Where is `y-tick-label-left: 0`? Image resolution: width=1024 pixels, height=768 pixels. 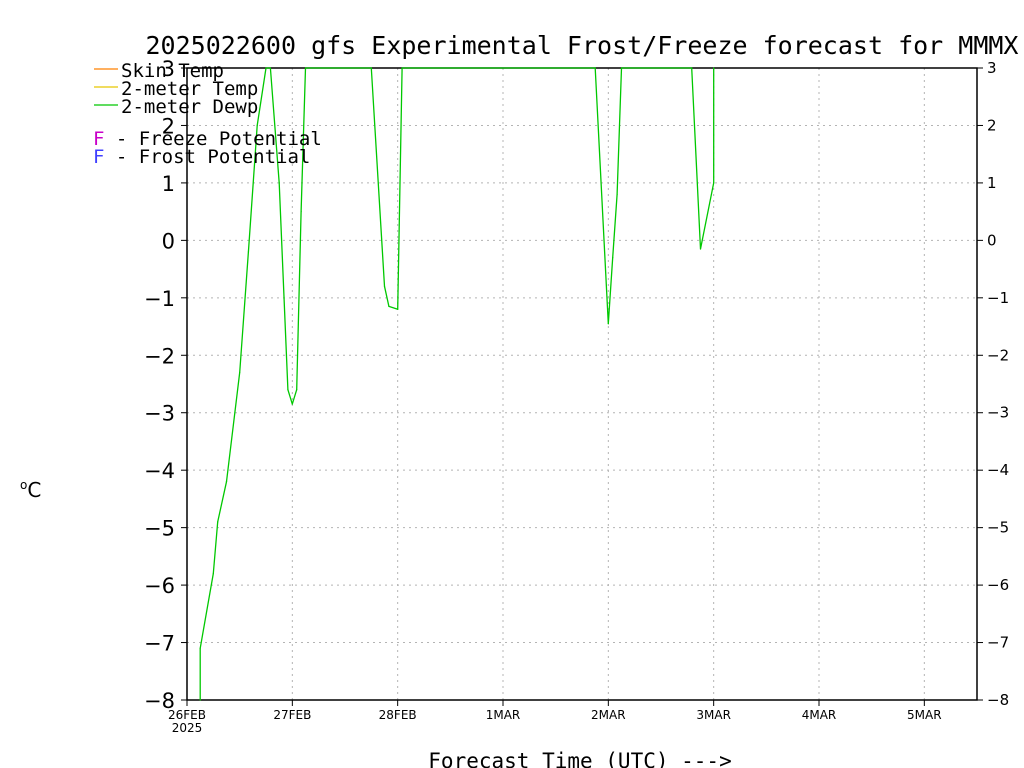
y-tick-label-left: 0 is located at coordinates (168, 241).